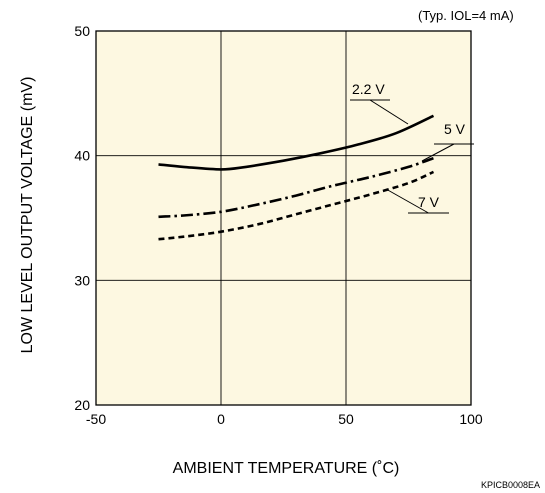  What do you see at coordinates (368, 89) in the screenshot?
I see `series-label: 2.2 V` at bounding box center [368, 89].